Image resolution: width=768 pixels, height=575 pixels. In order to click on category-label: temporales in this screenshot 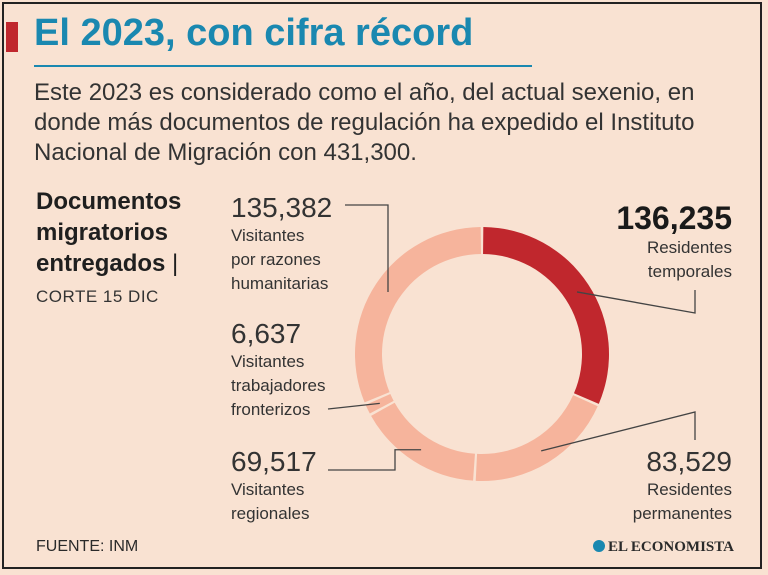, I will do `click(689, 271)`.